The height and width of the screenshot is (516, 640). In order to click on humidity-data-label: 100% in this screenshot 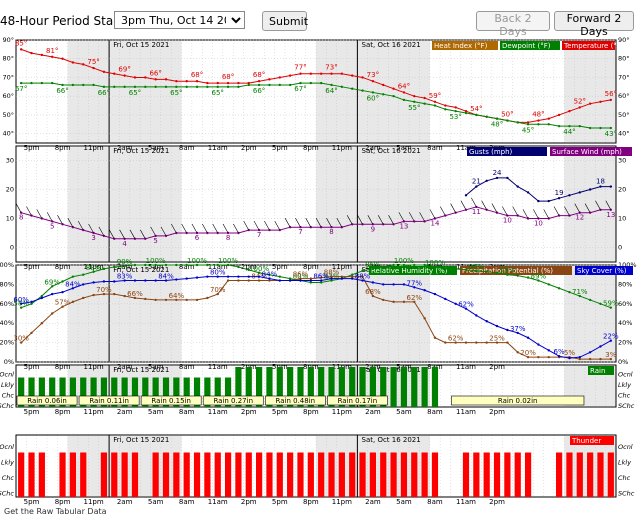, I will do `click(197, 261)`.